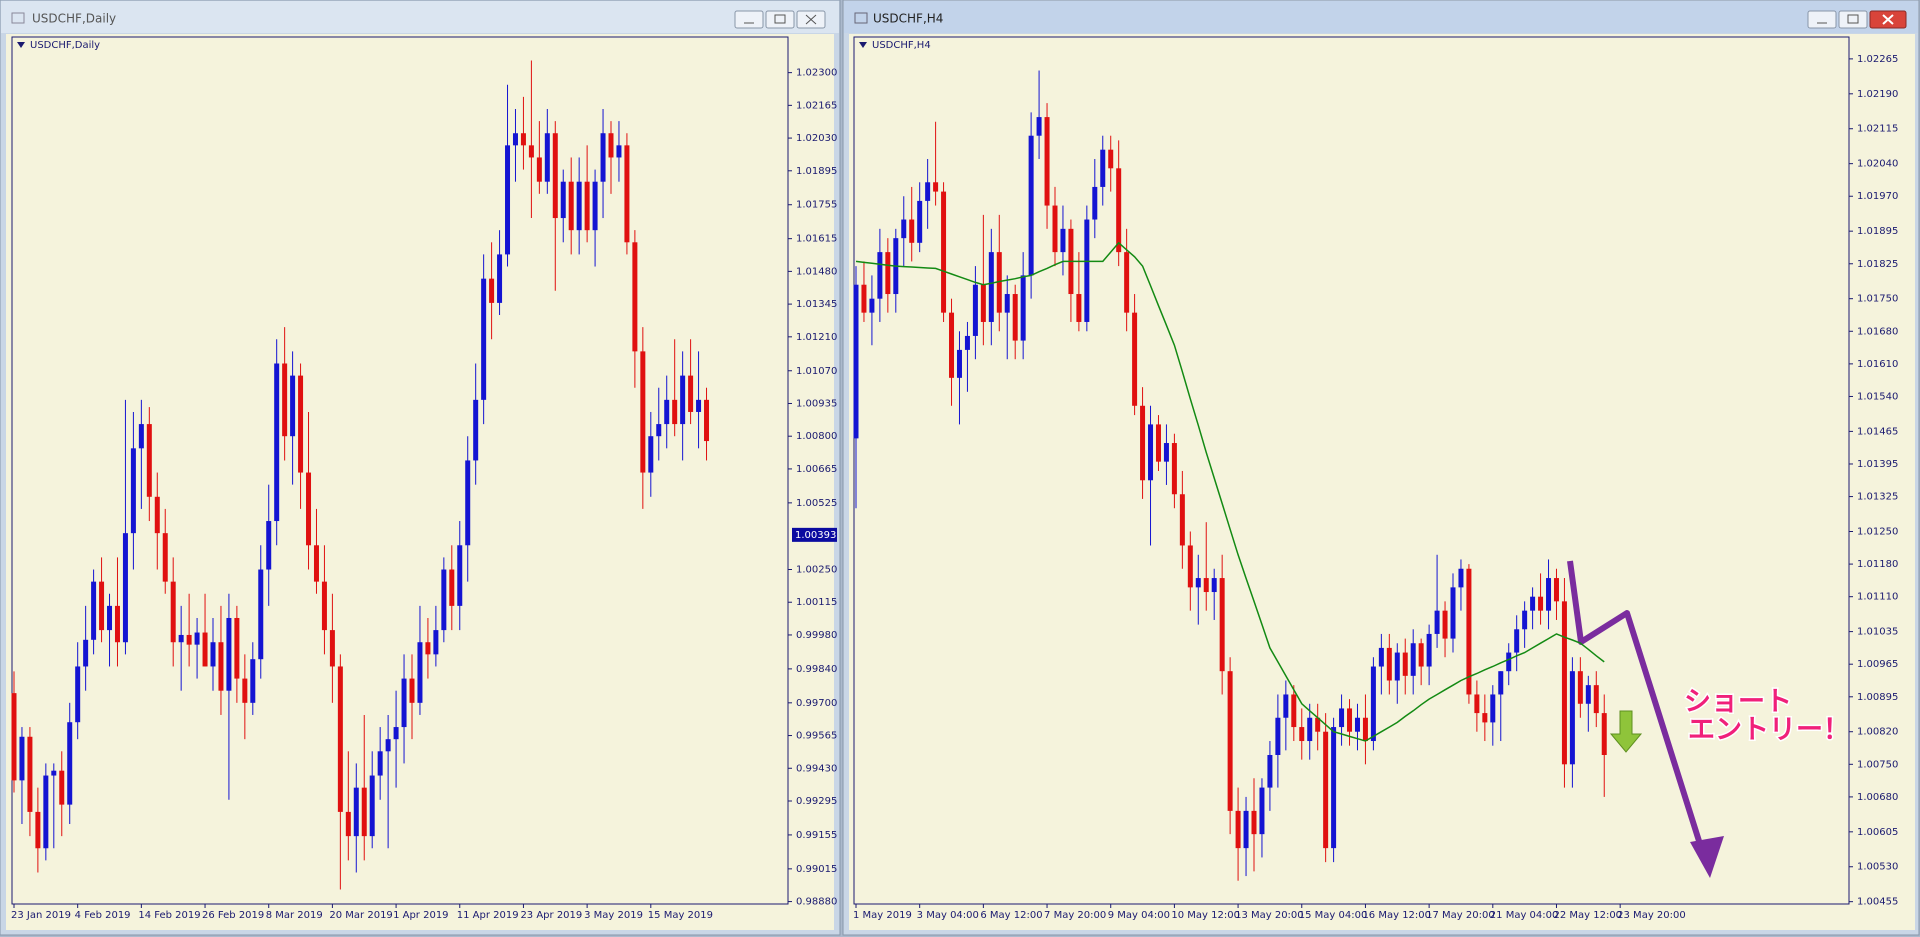 This screenshot has height=937, width=1920. I want to click on y-tick-label: 0.99295, so click(816, 801).